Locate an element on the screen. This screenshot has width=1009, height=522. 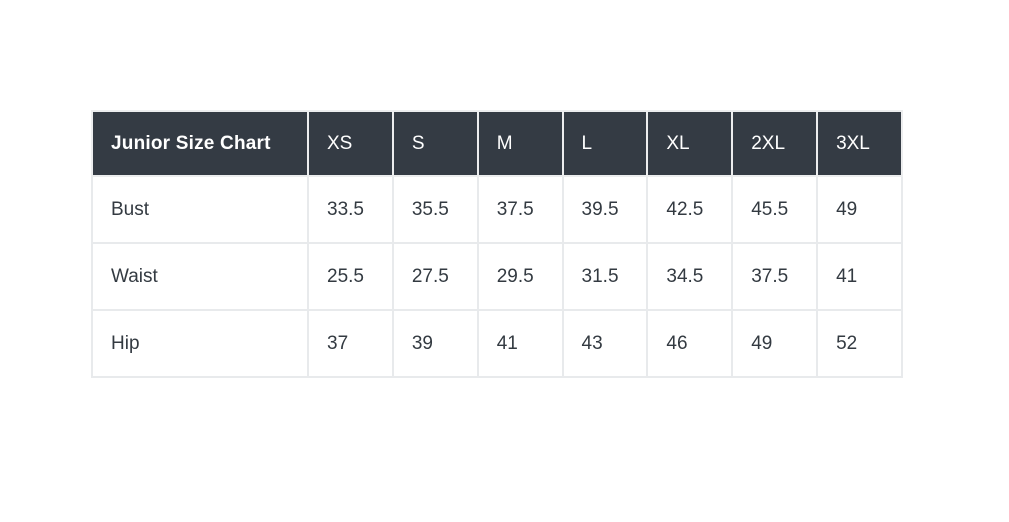
table-header-row: Junior Size Chart XS S M L XL 2XL 3XL is located at coordinates (497, 143).